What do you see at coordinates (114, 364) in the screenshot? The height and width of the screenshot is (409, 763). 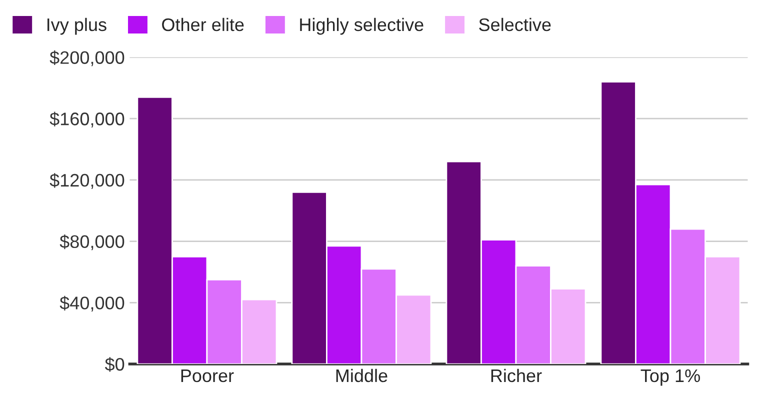 I see `y-tick-label: $0` at bounding box center [114, 364].